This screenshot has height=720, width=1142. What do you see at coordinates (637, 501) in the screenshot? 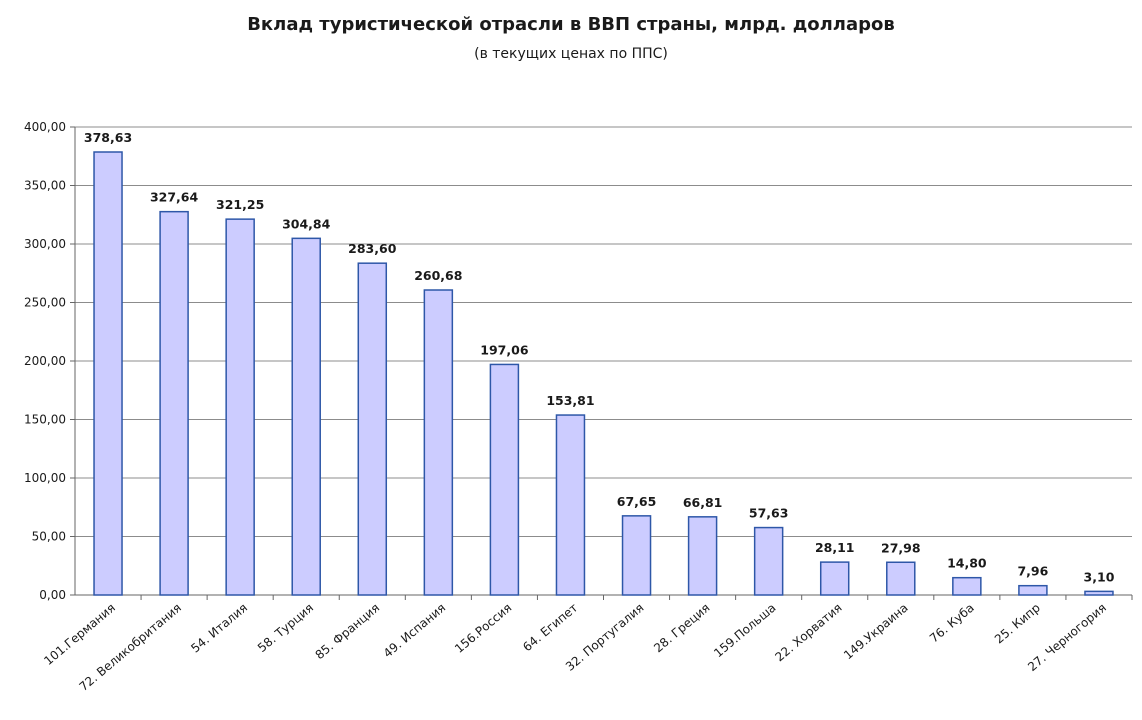
I see `data-label: 67,65` at bounding box center [637, 501].